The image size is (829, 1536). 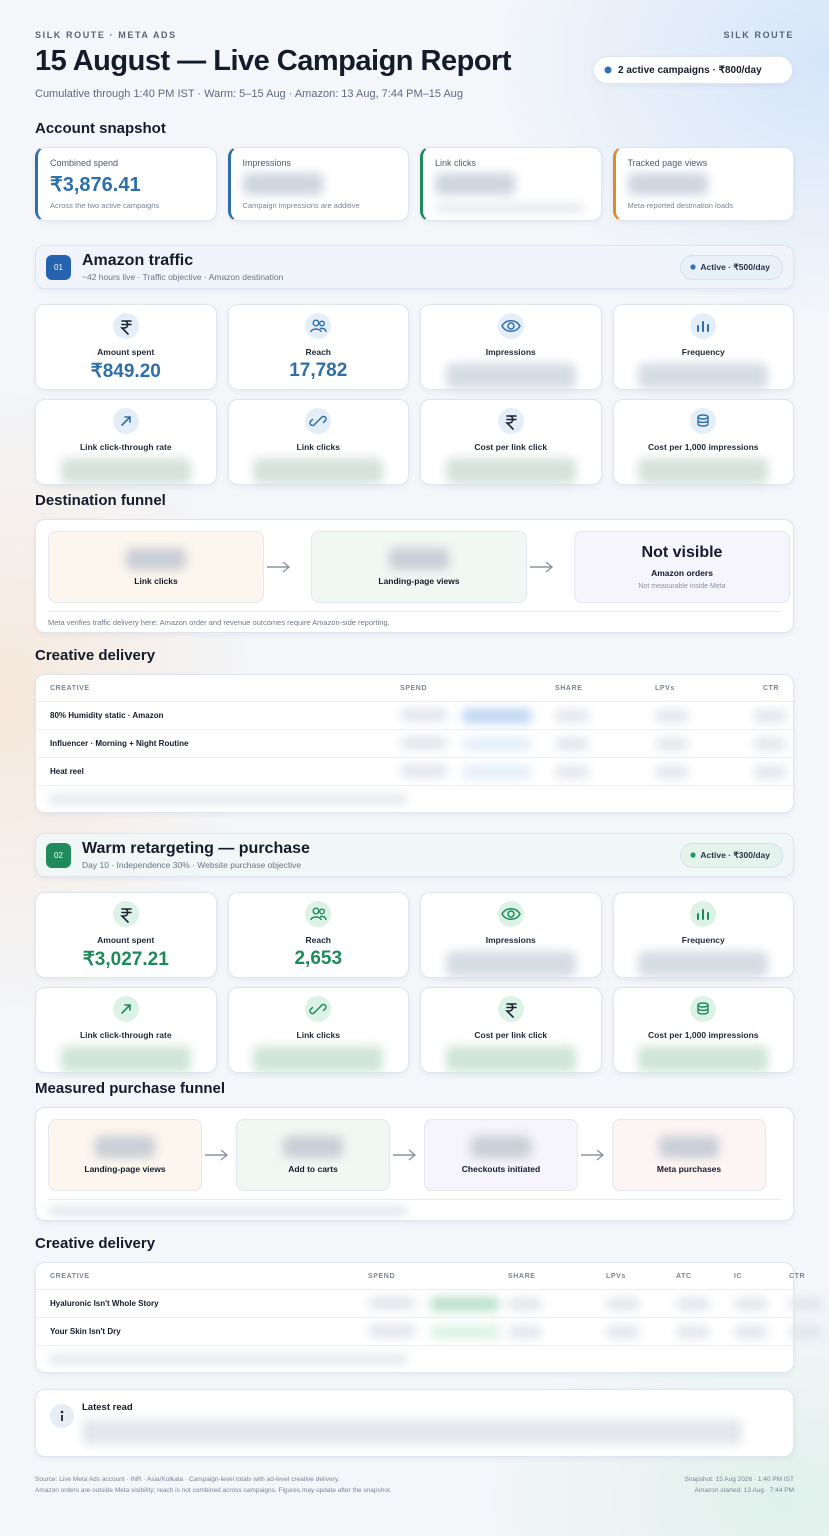 I want to click on metric-label: Impressions, so click(x=510, y=940).